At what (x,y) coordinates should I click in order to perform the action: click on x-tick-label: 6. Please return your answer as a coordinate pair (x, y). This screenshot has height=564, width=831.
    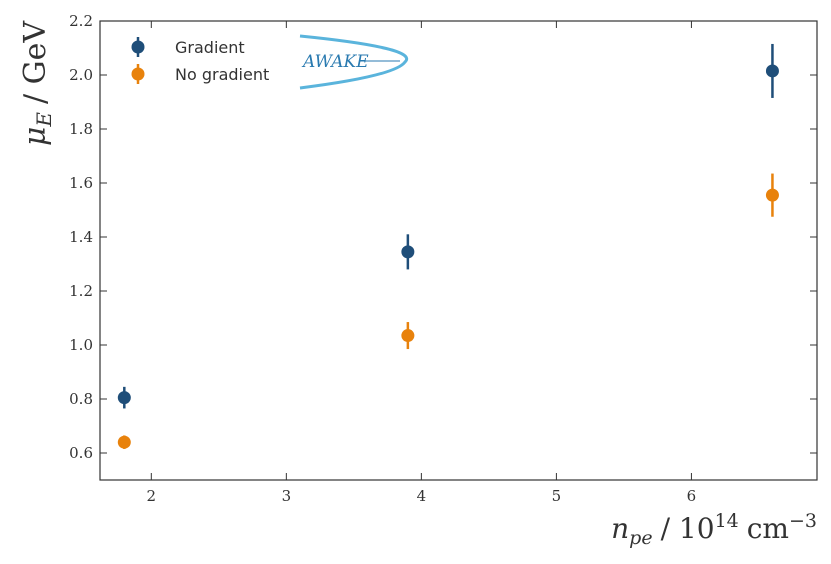
    Looking at the image, I should click on (692, 496).